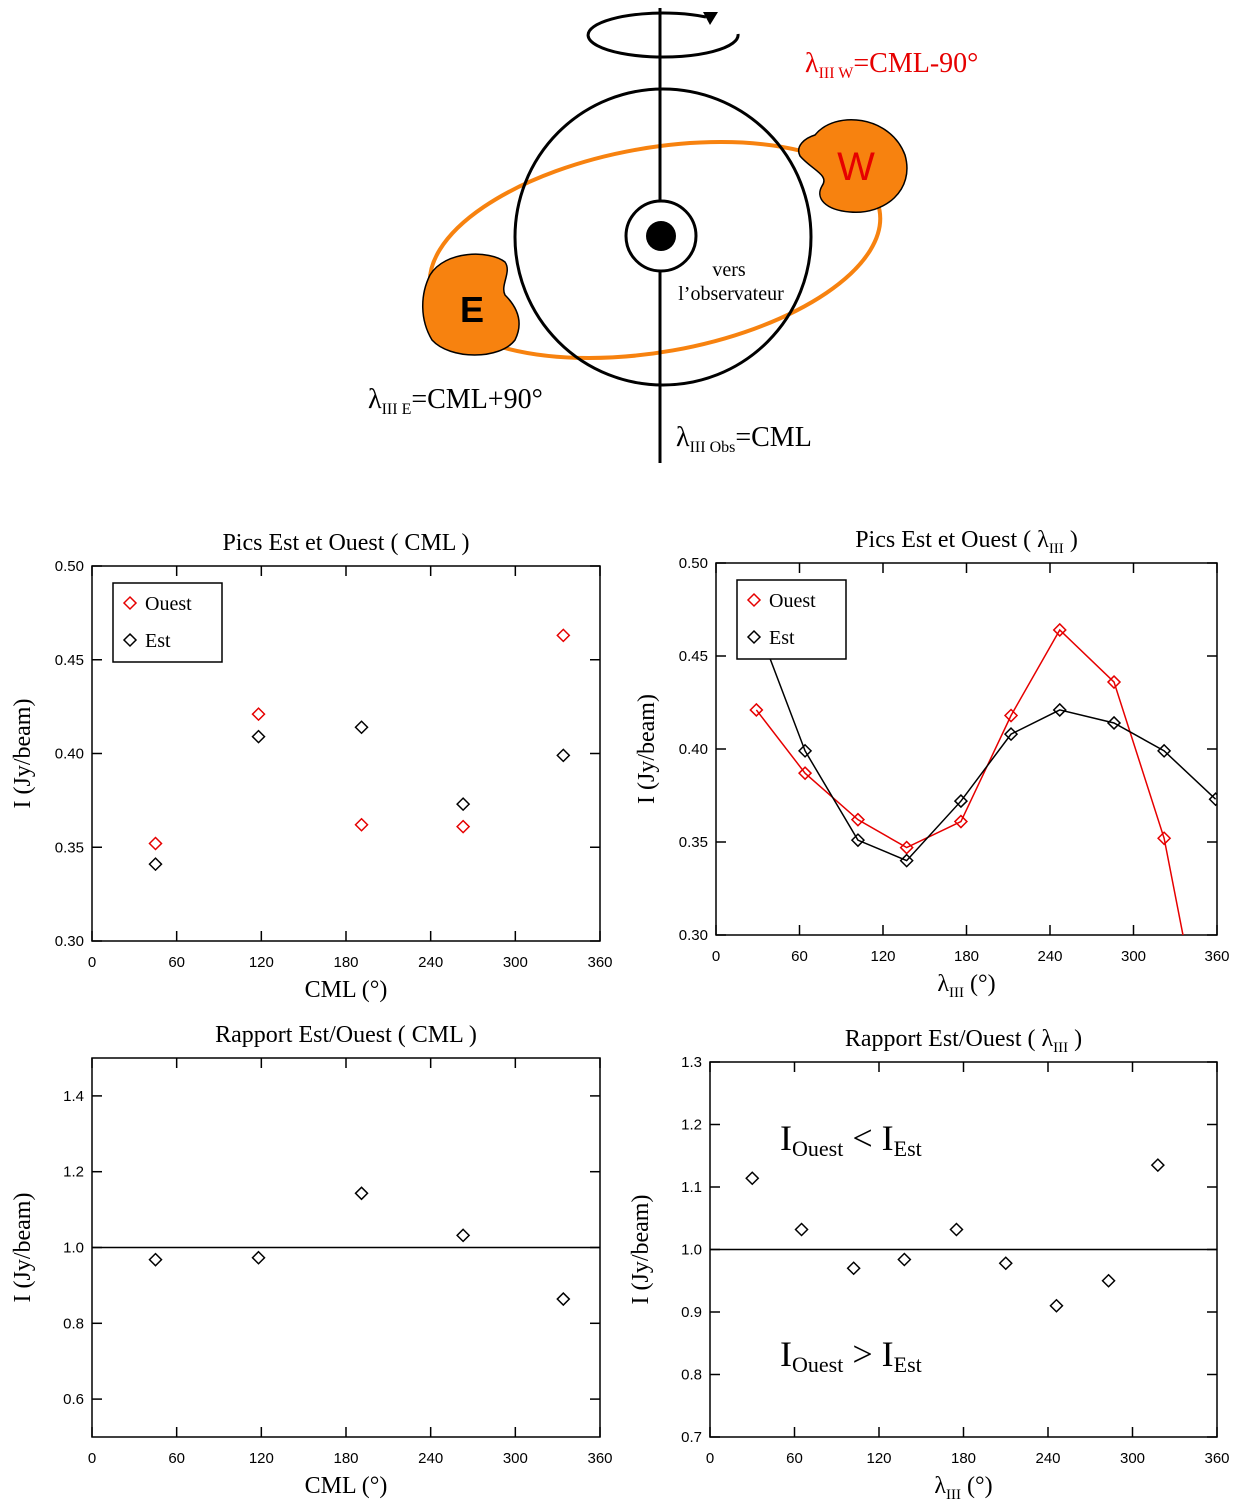 The width and height of the screenshot is (1245, 1506). What do you see at coordinates (786, 1354) in the screenshot?
I see `text-part: I` at bounding box center [786, 1354].